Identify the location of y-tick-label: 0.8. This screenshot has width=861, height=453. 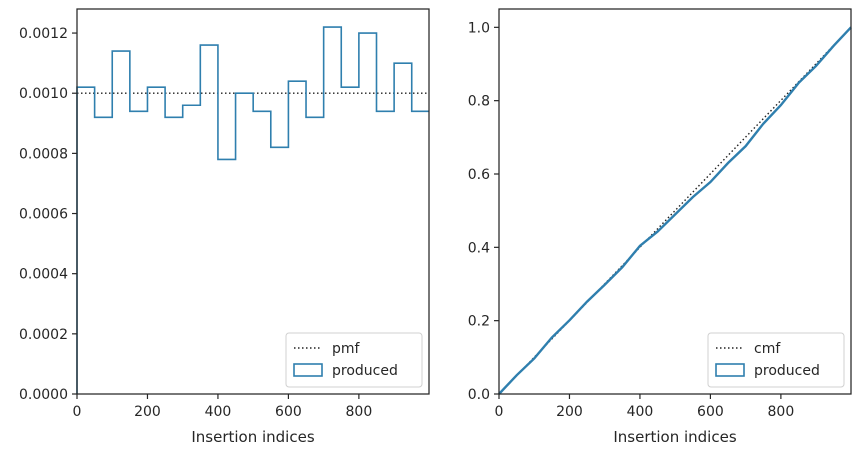
(479, 102).